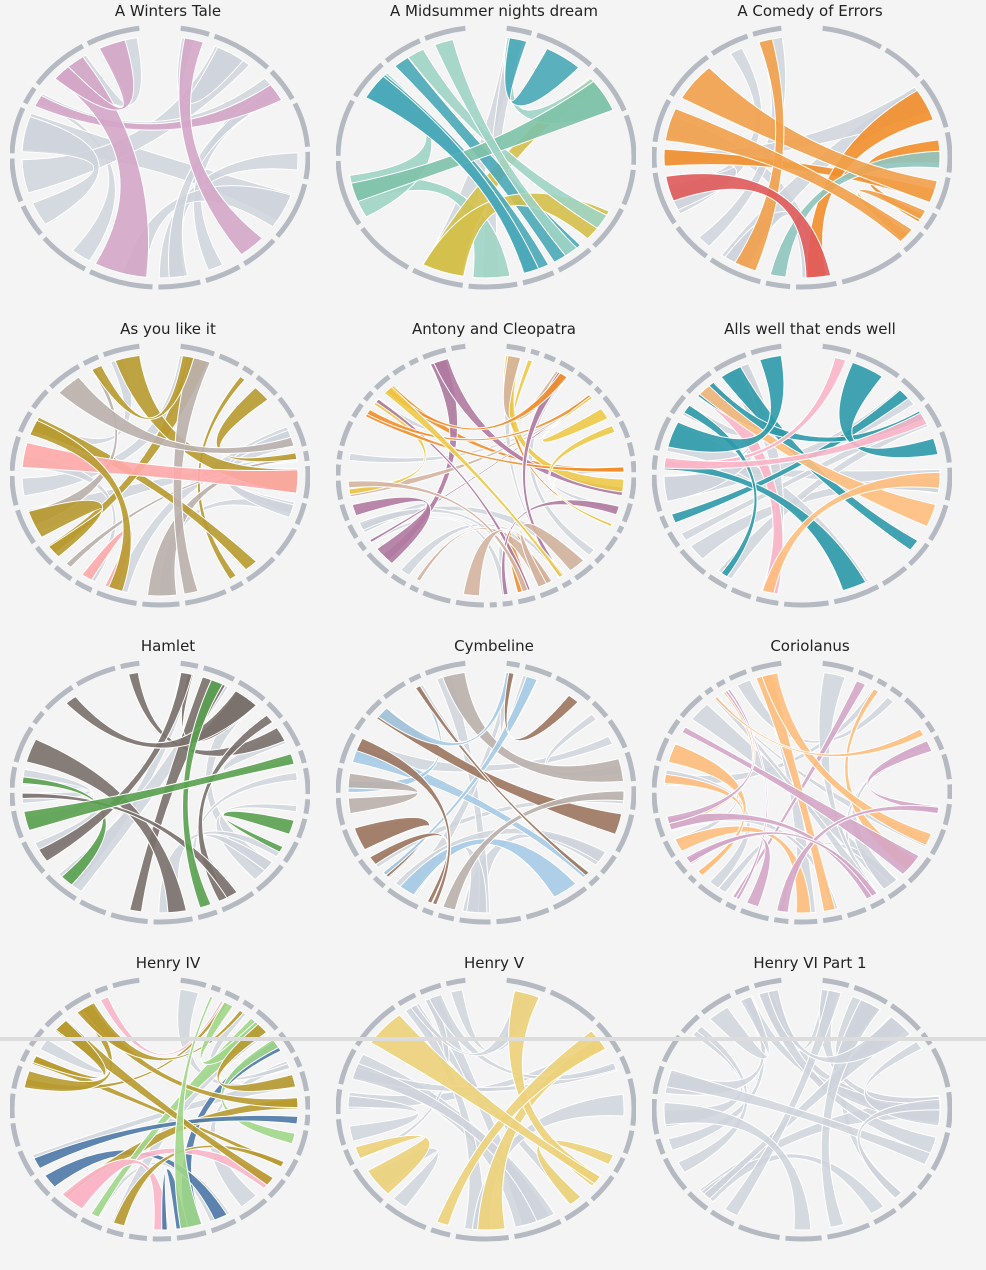  What do you see at coordinates (168, 159) in the screenshot?
I see `chord-chart: A Winters Tale` at bounding box center [168, 159].